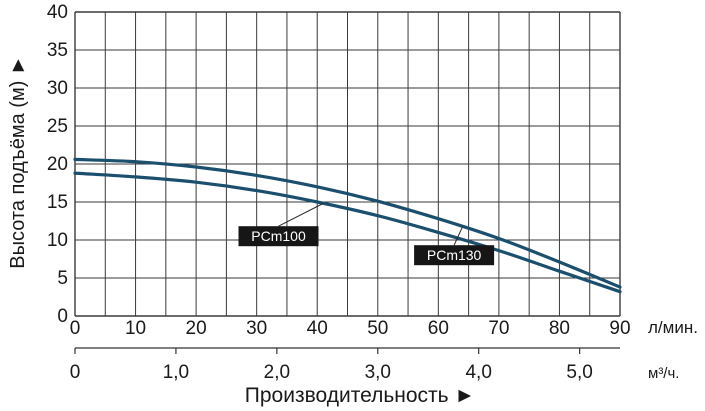 The width and height of the screenshot is (705, 411). What do you see at coordinates (57, 88) in the screenshot?
I see `y-tick-label: 30` at bounding box center [57, 88].